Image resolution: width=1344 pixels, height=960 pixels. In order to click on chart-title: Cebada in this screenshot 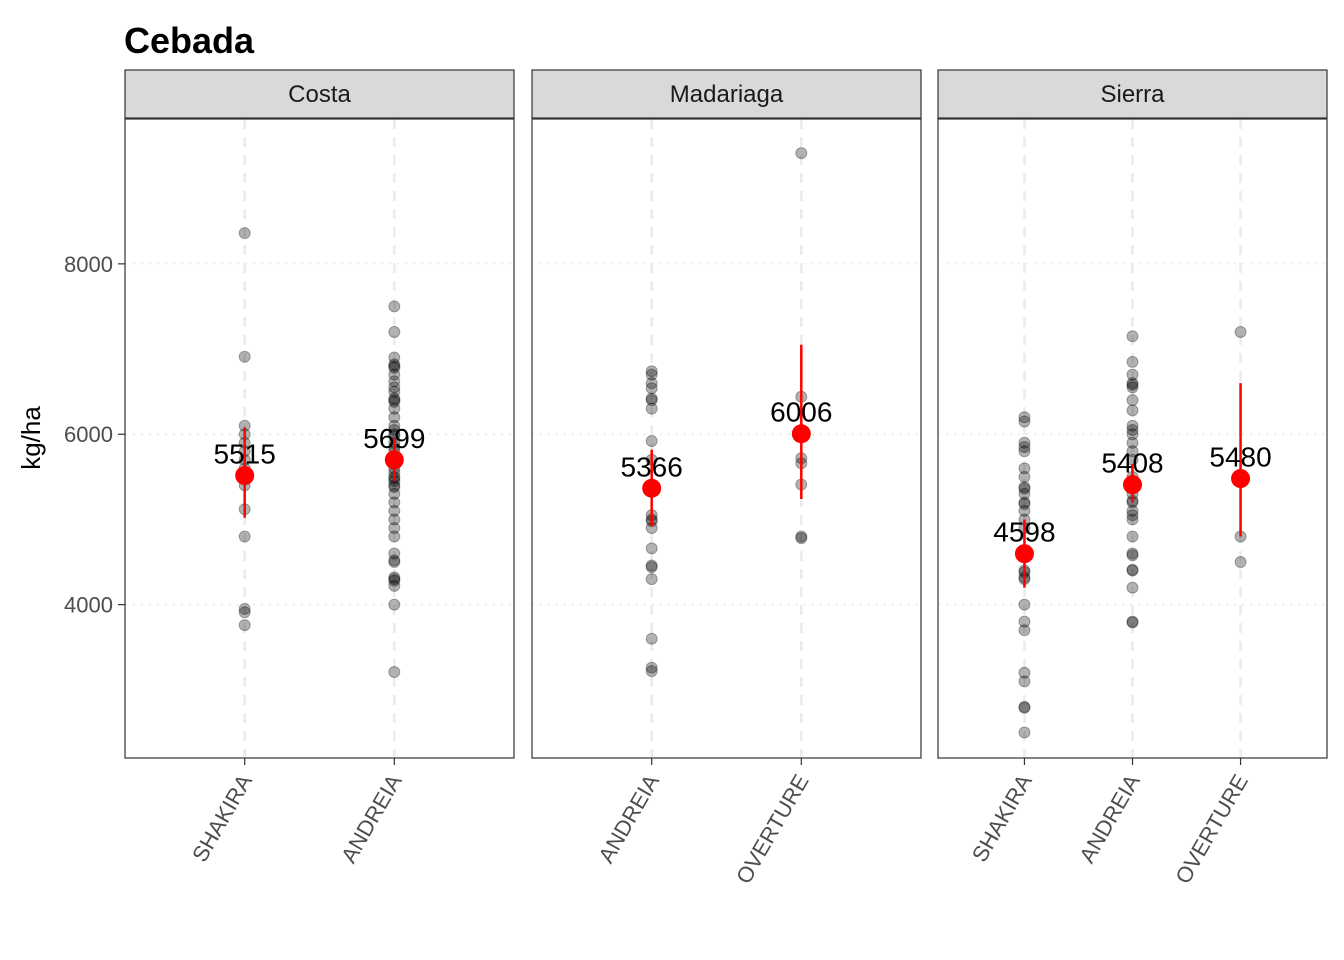, I will do `click(189, 40)`.